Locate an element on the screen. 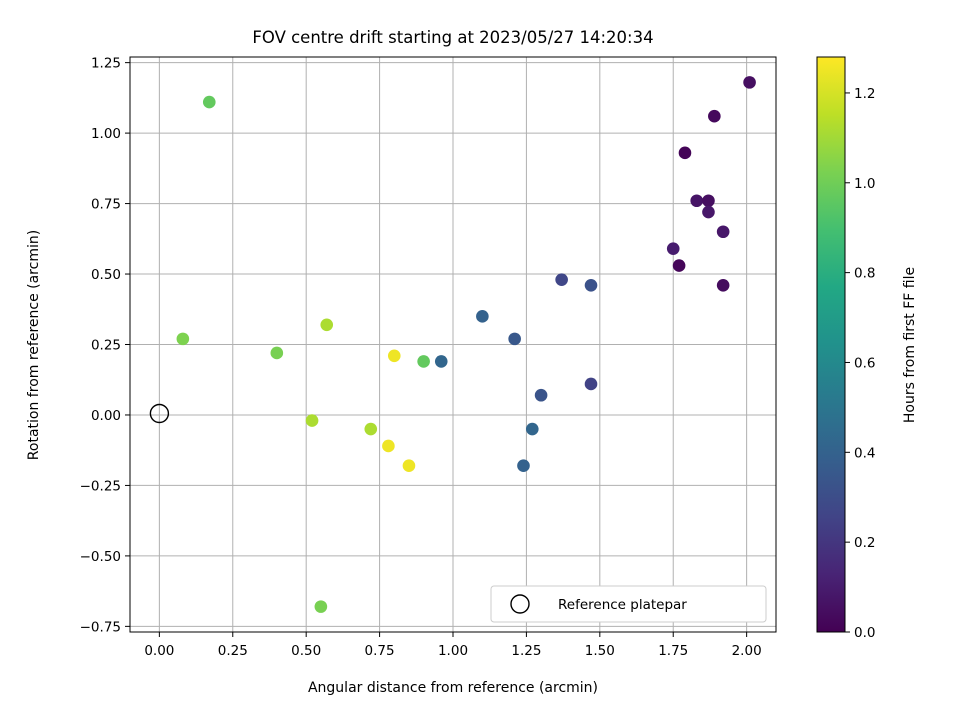  y-tick-label: 0.25 is located at coordinates (106, 346).